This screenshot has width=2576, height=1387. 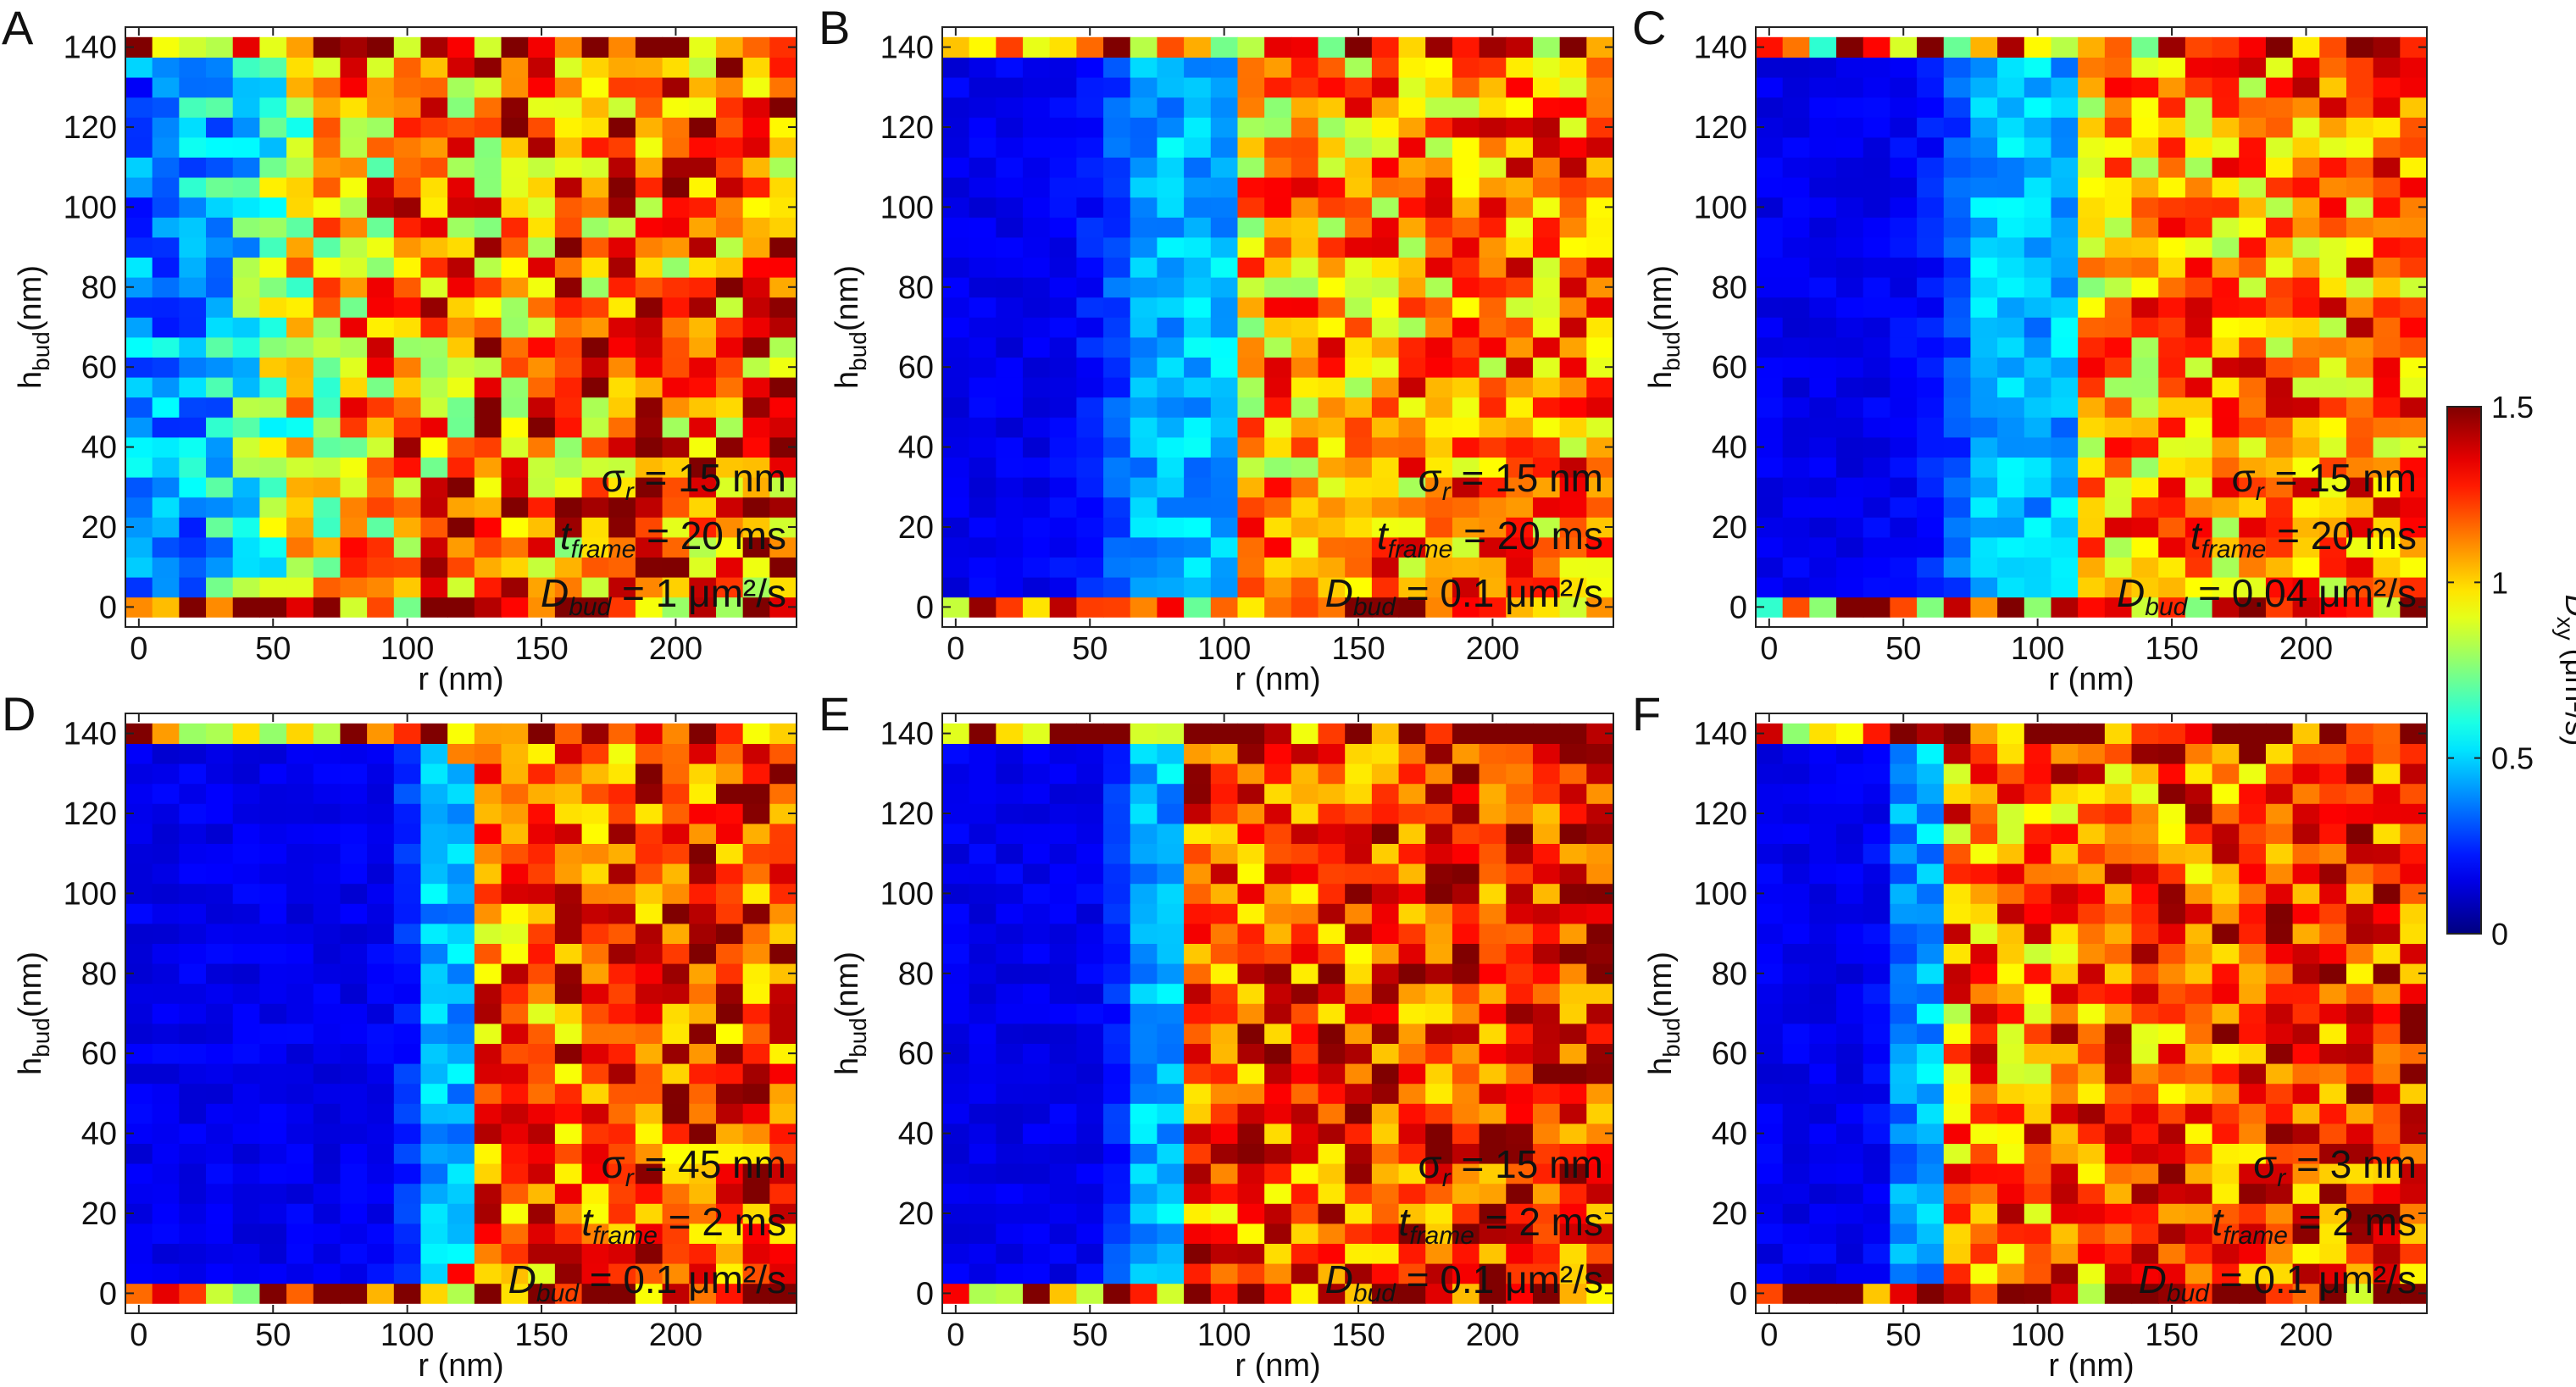 What do you see at coordinates (90, 735) in the screenshot?
I see `y-tick-label: 140` at bounding box center [90, 735].